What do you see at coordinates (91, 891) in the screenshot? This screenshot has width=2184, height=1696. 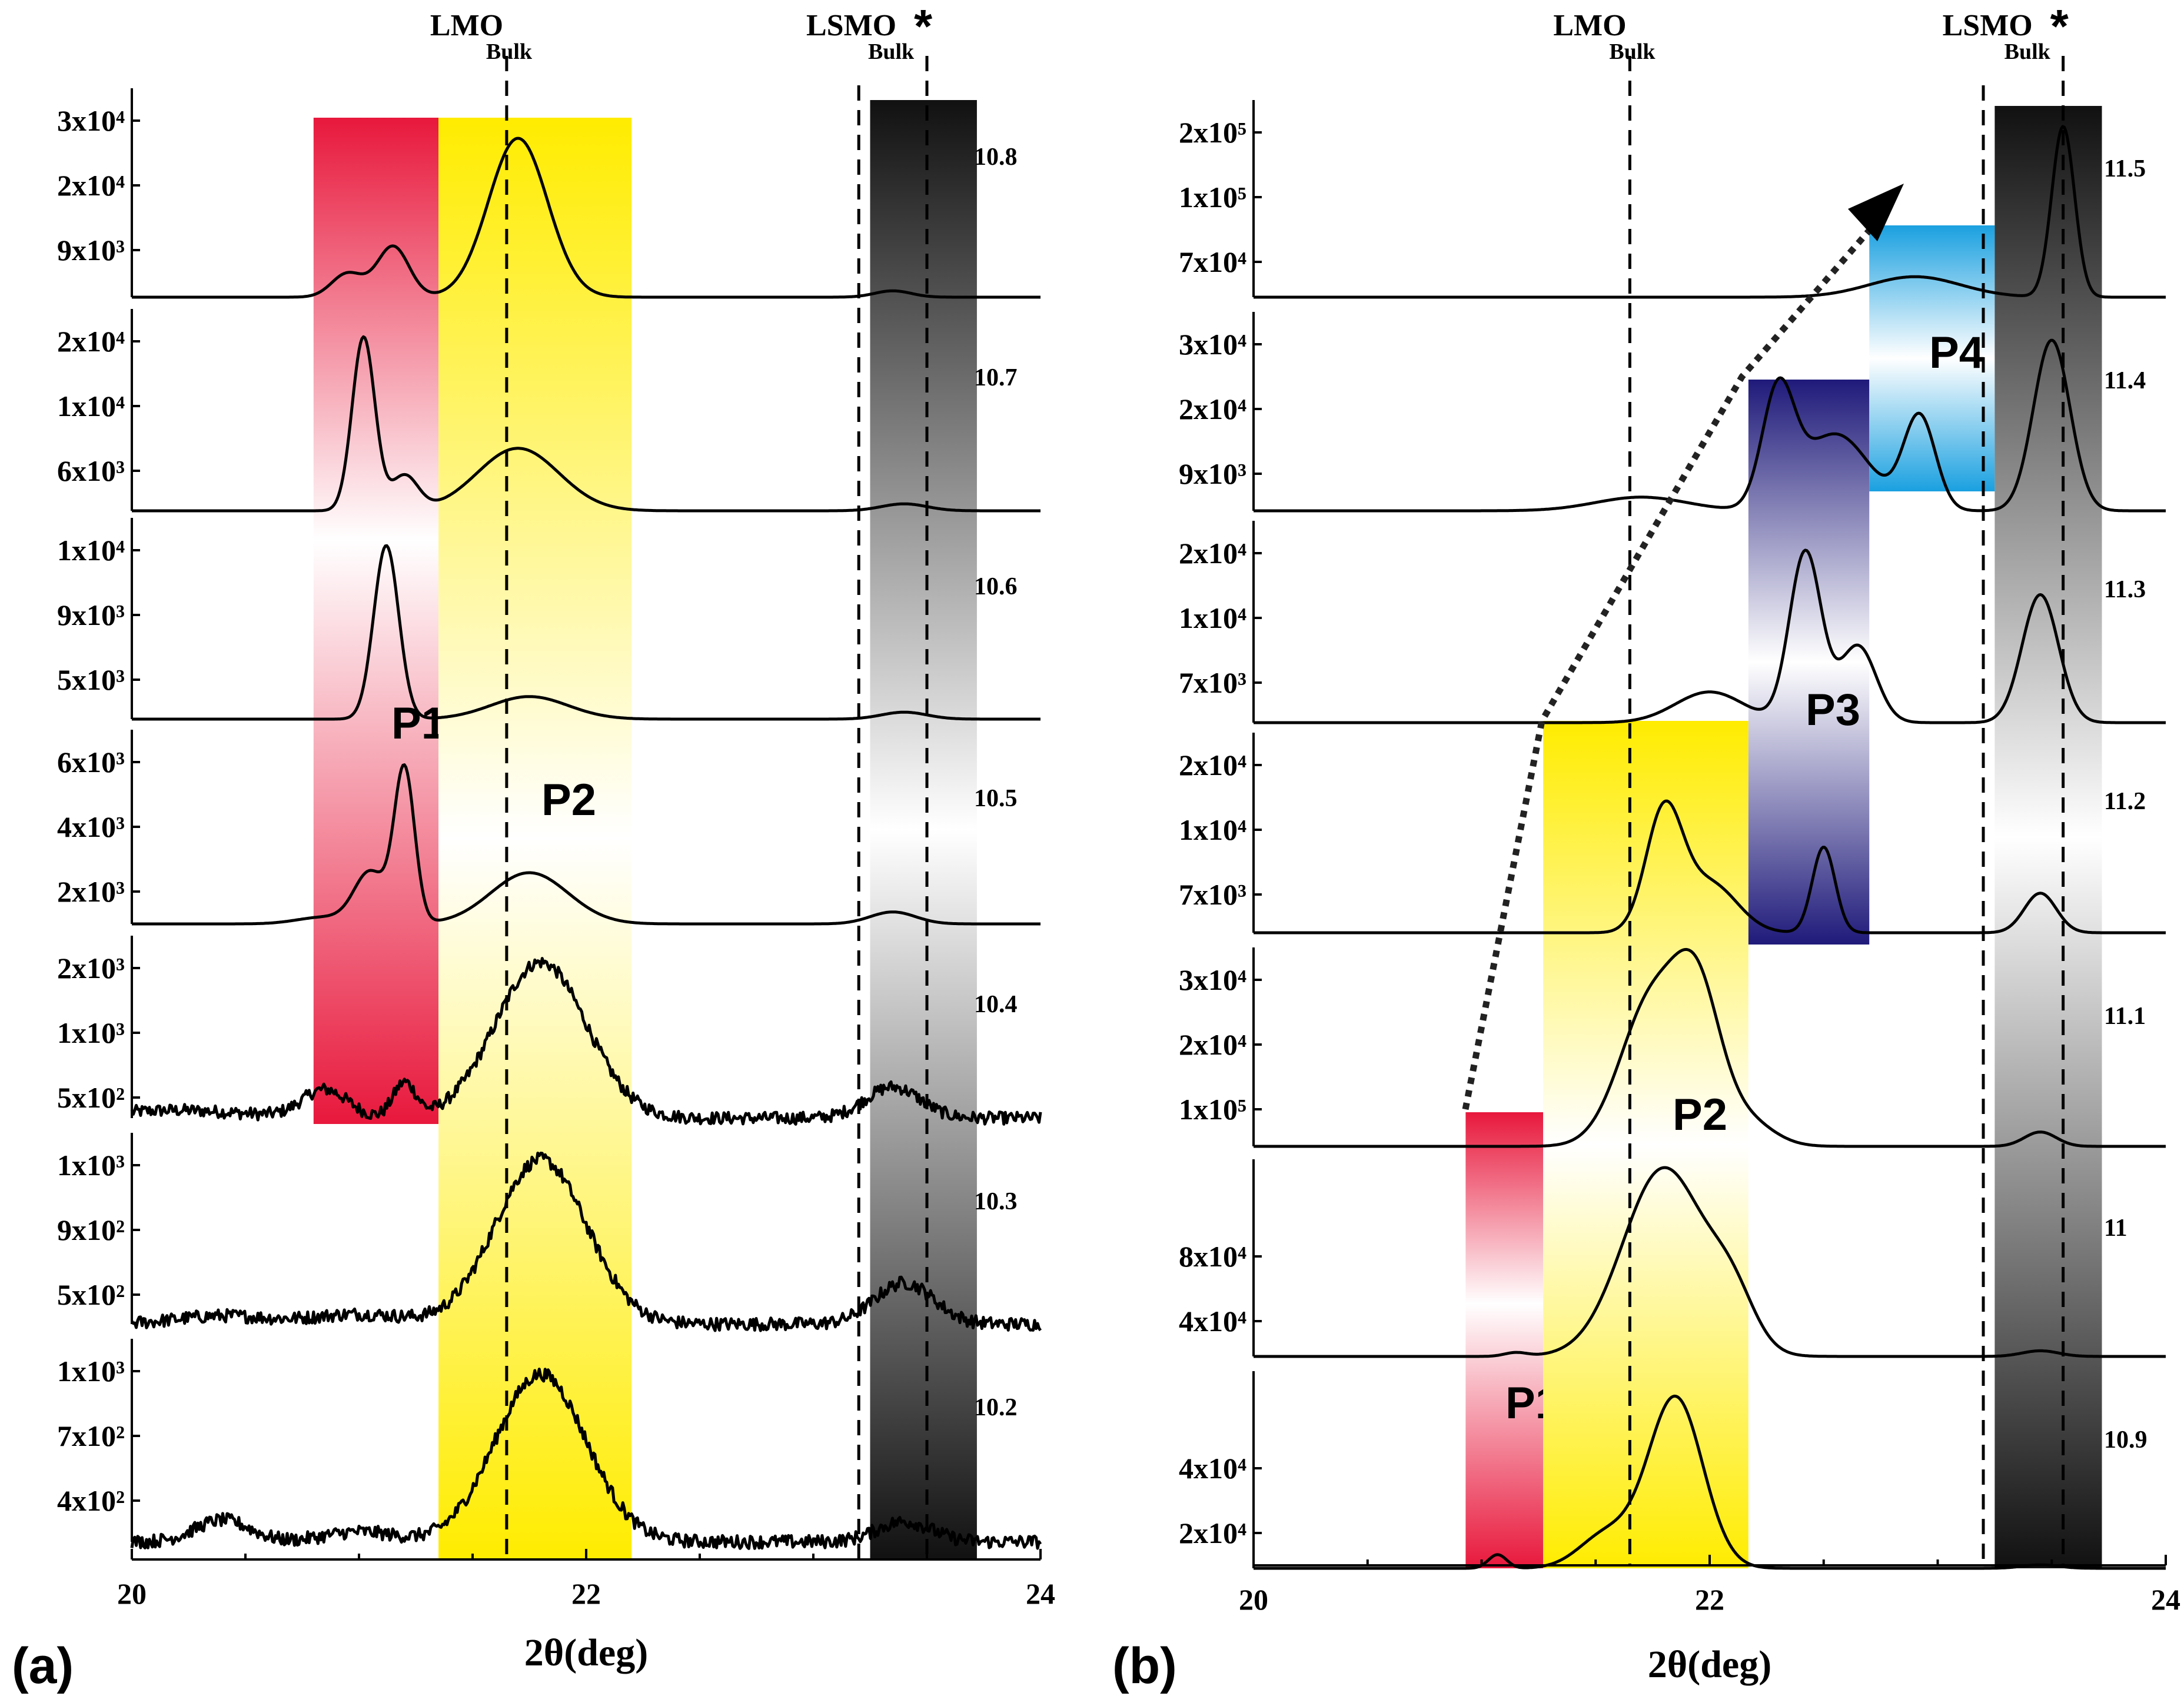 I see `y-tick-label: 2x10³` at bounding box center [91, 891].